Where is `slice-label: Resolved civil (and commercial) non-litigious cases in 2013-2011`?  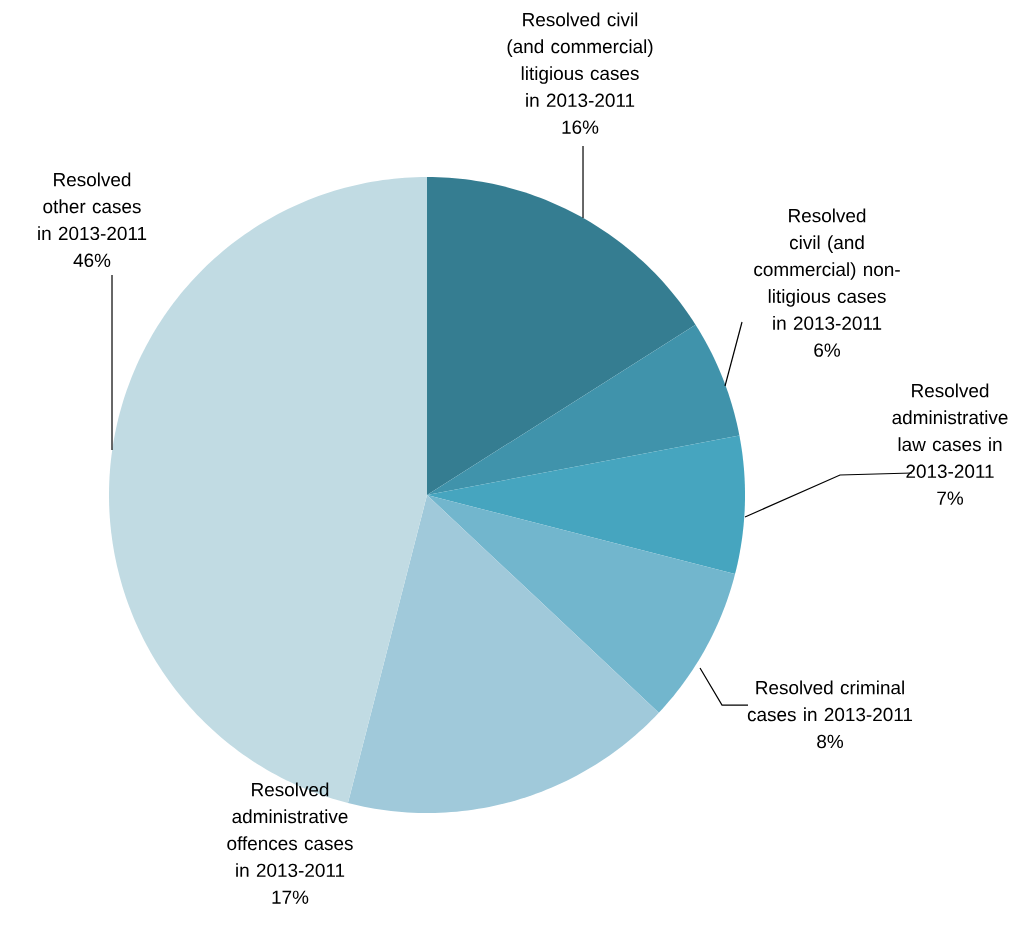
slice-label: Resolved civil (and commercial) non-litigious cases in 2013-2011 is located at coordinates (827, 269).